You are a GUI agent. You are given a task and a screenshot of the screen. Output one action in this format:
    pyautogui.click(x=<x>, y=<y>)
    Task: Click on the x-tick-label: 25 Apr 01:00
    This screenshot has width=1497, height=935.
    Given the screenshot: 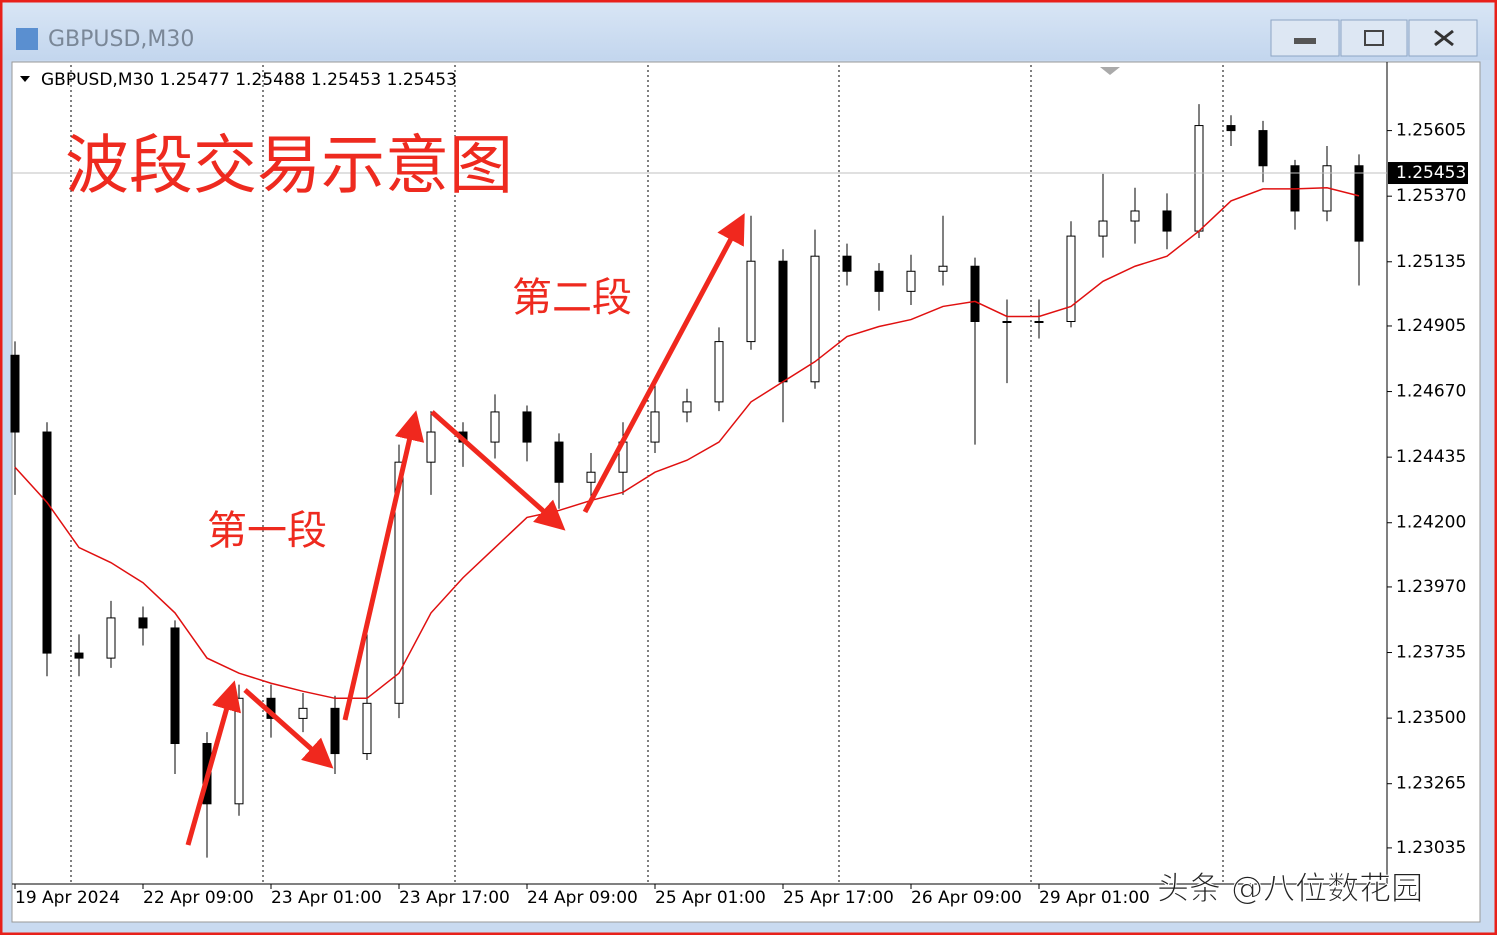 What is the action you would take?
    pyautogui.click(x=710, y=898)
    